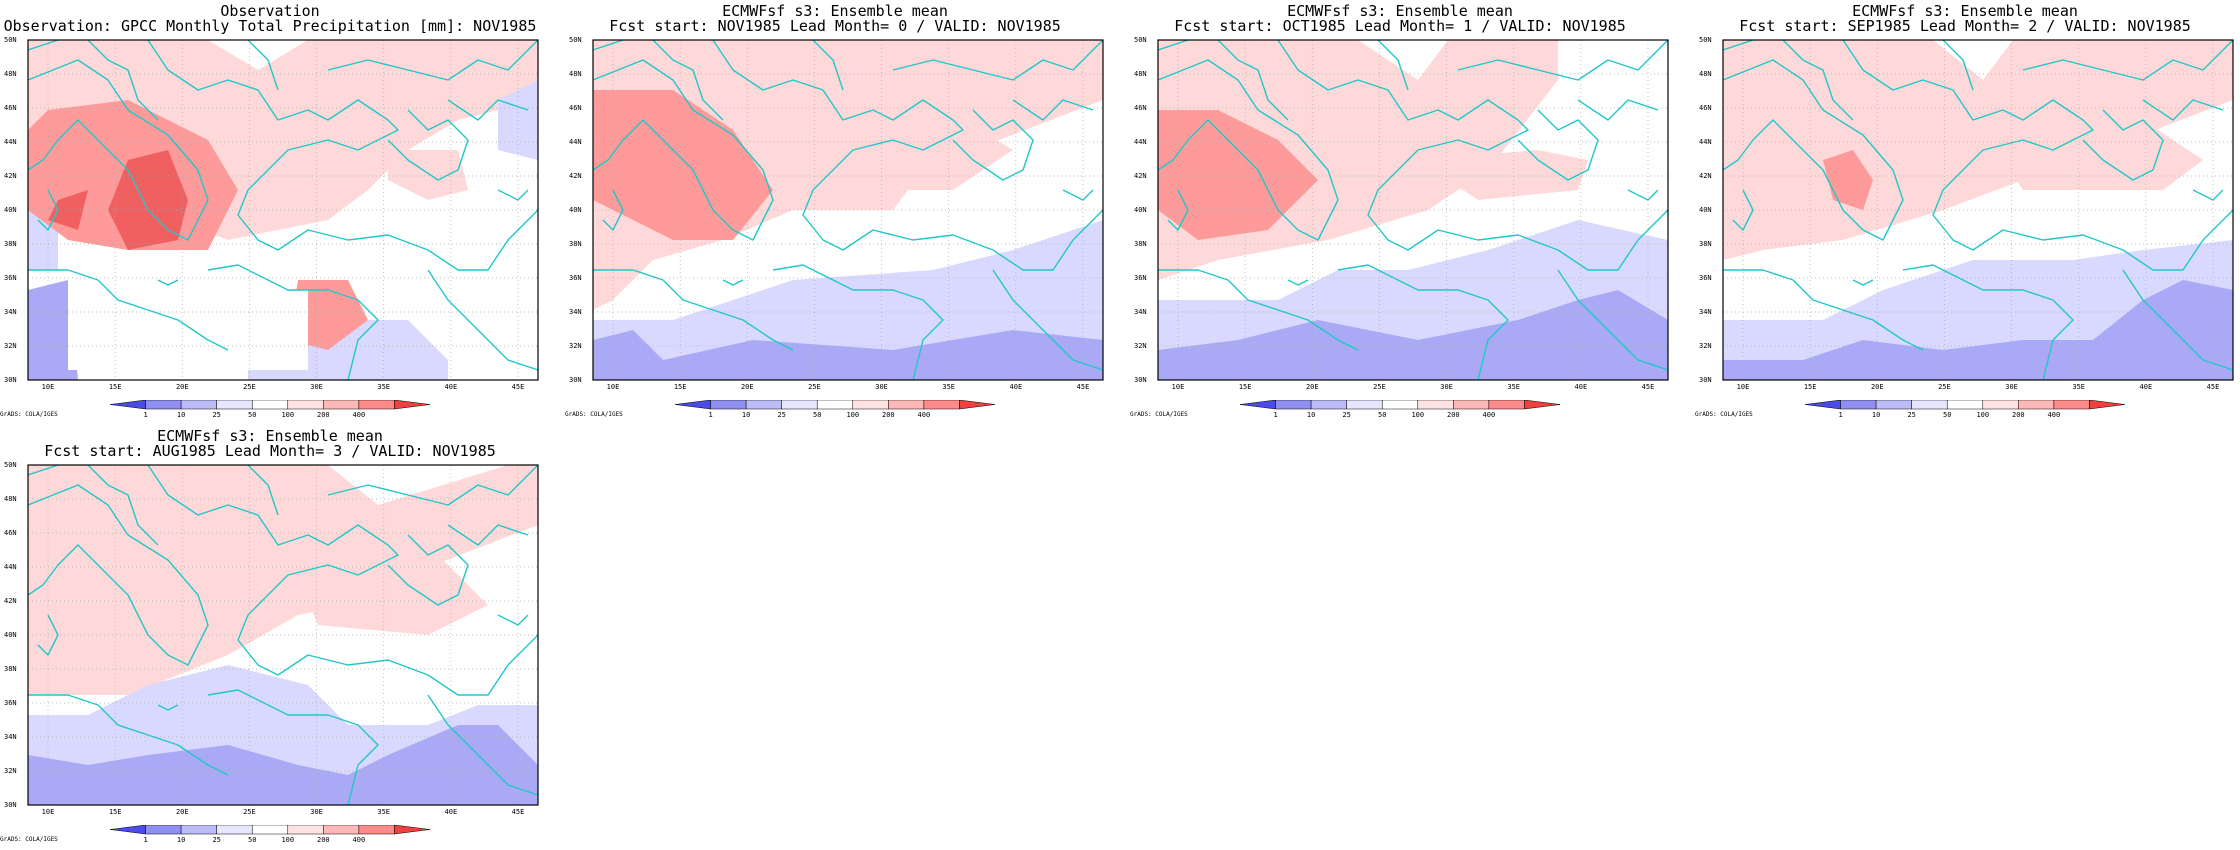 The image size is (2240, 850). What do you see at coordinates (384, 812) in the screenshot?
I see `lon-tick-label: 35E` at bounding box center [384, 812].